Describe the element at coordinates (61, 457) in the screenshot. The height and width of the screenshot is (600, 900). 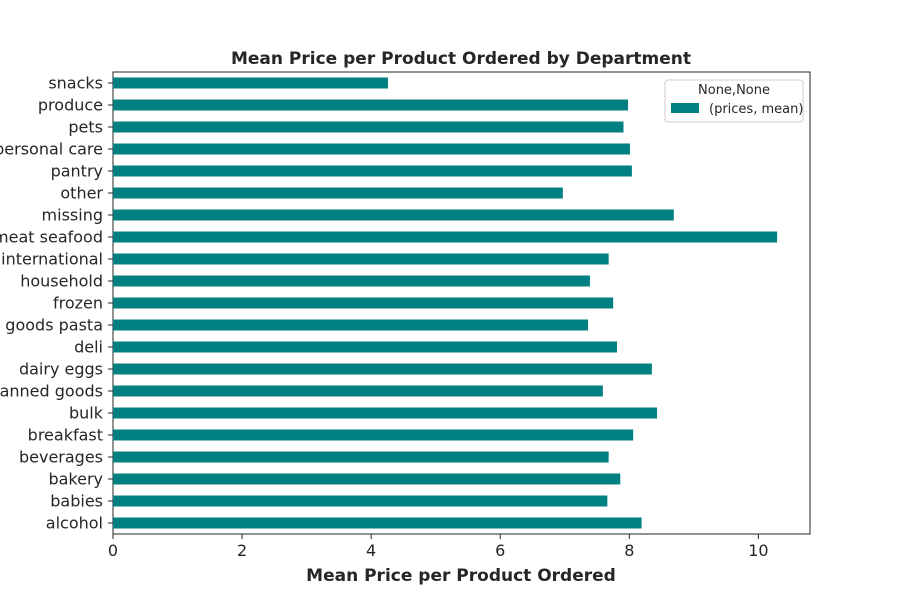
I see `y-tick-label: beverages` at that location.